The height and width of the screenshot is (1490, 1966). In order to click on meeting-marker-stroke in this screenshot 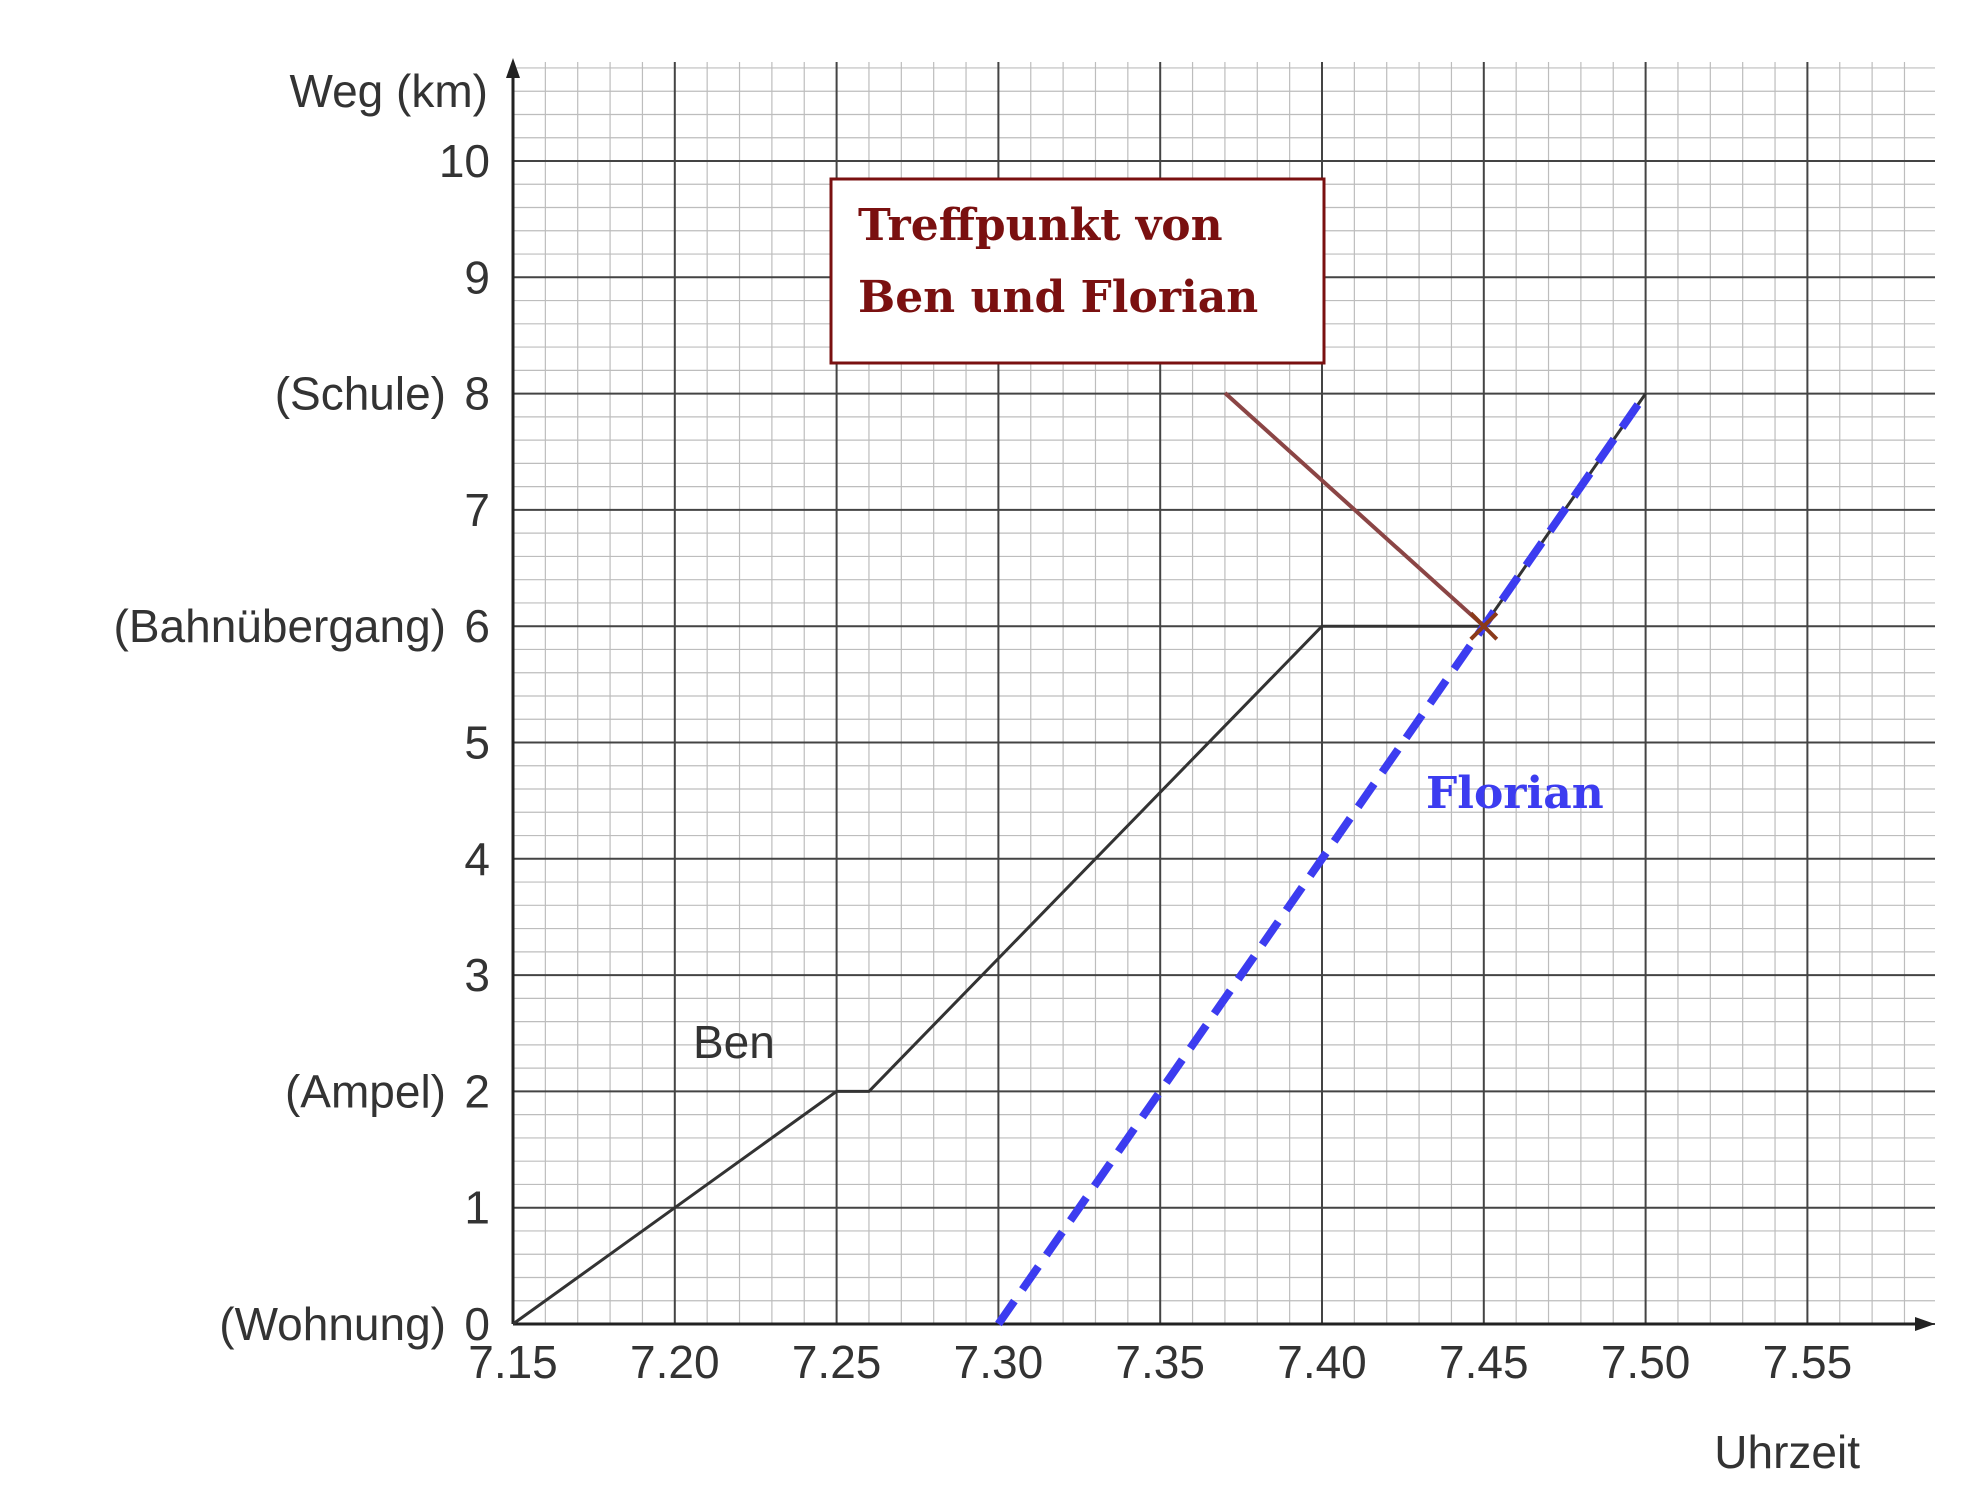, I will do `click(1484, 626)`.